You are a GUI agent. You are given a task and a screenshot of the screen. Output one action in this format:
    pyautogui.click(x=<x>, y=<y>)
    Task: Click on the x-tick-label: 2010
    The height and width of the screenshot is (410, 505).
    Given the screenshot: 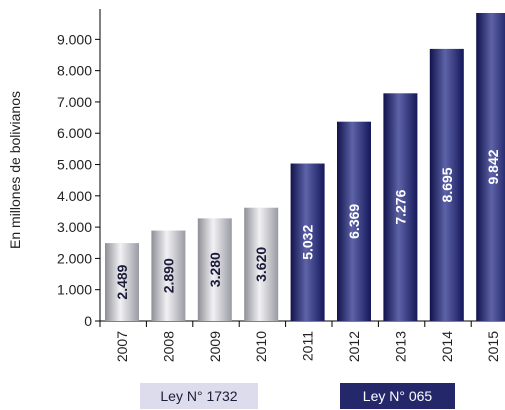 What is the action you would take?
    pyautogui.click(x=261, y=346)
    